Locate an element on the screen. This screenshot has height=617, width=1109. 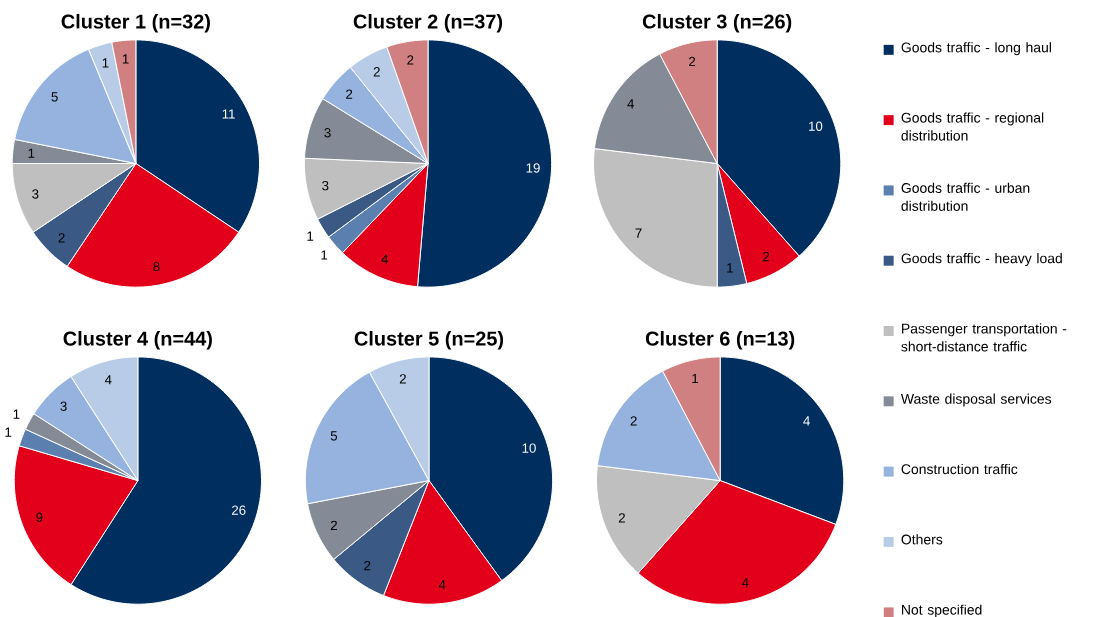
legend-label: Others is located at coordinates (922, 539).